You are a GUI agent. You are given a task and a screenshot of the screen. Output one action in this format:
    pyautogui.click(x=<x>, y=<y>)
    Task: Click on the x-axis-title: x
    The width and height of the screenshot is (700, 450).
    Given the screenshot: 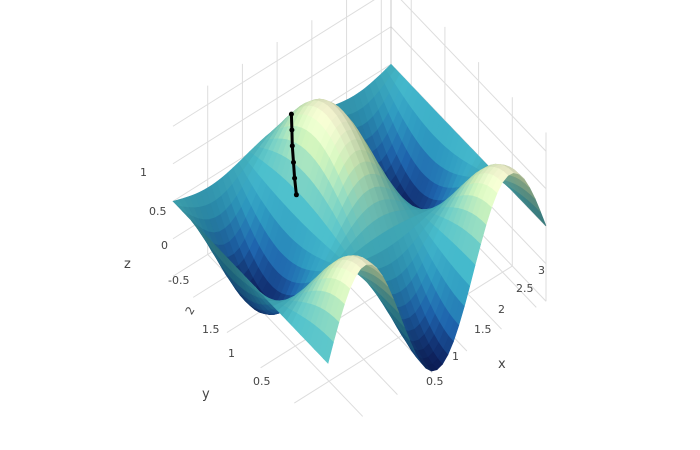 What is the action you would take?
    pyautogui.click(x=502, y=364)
    